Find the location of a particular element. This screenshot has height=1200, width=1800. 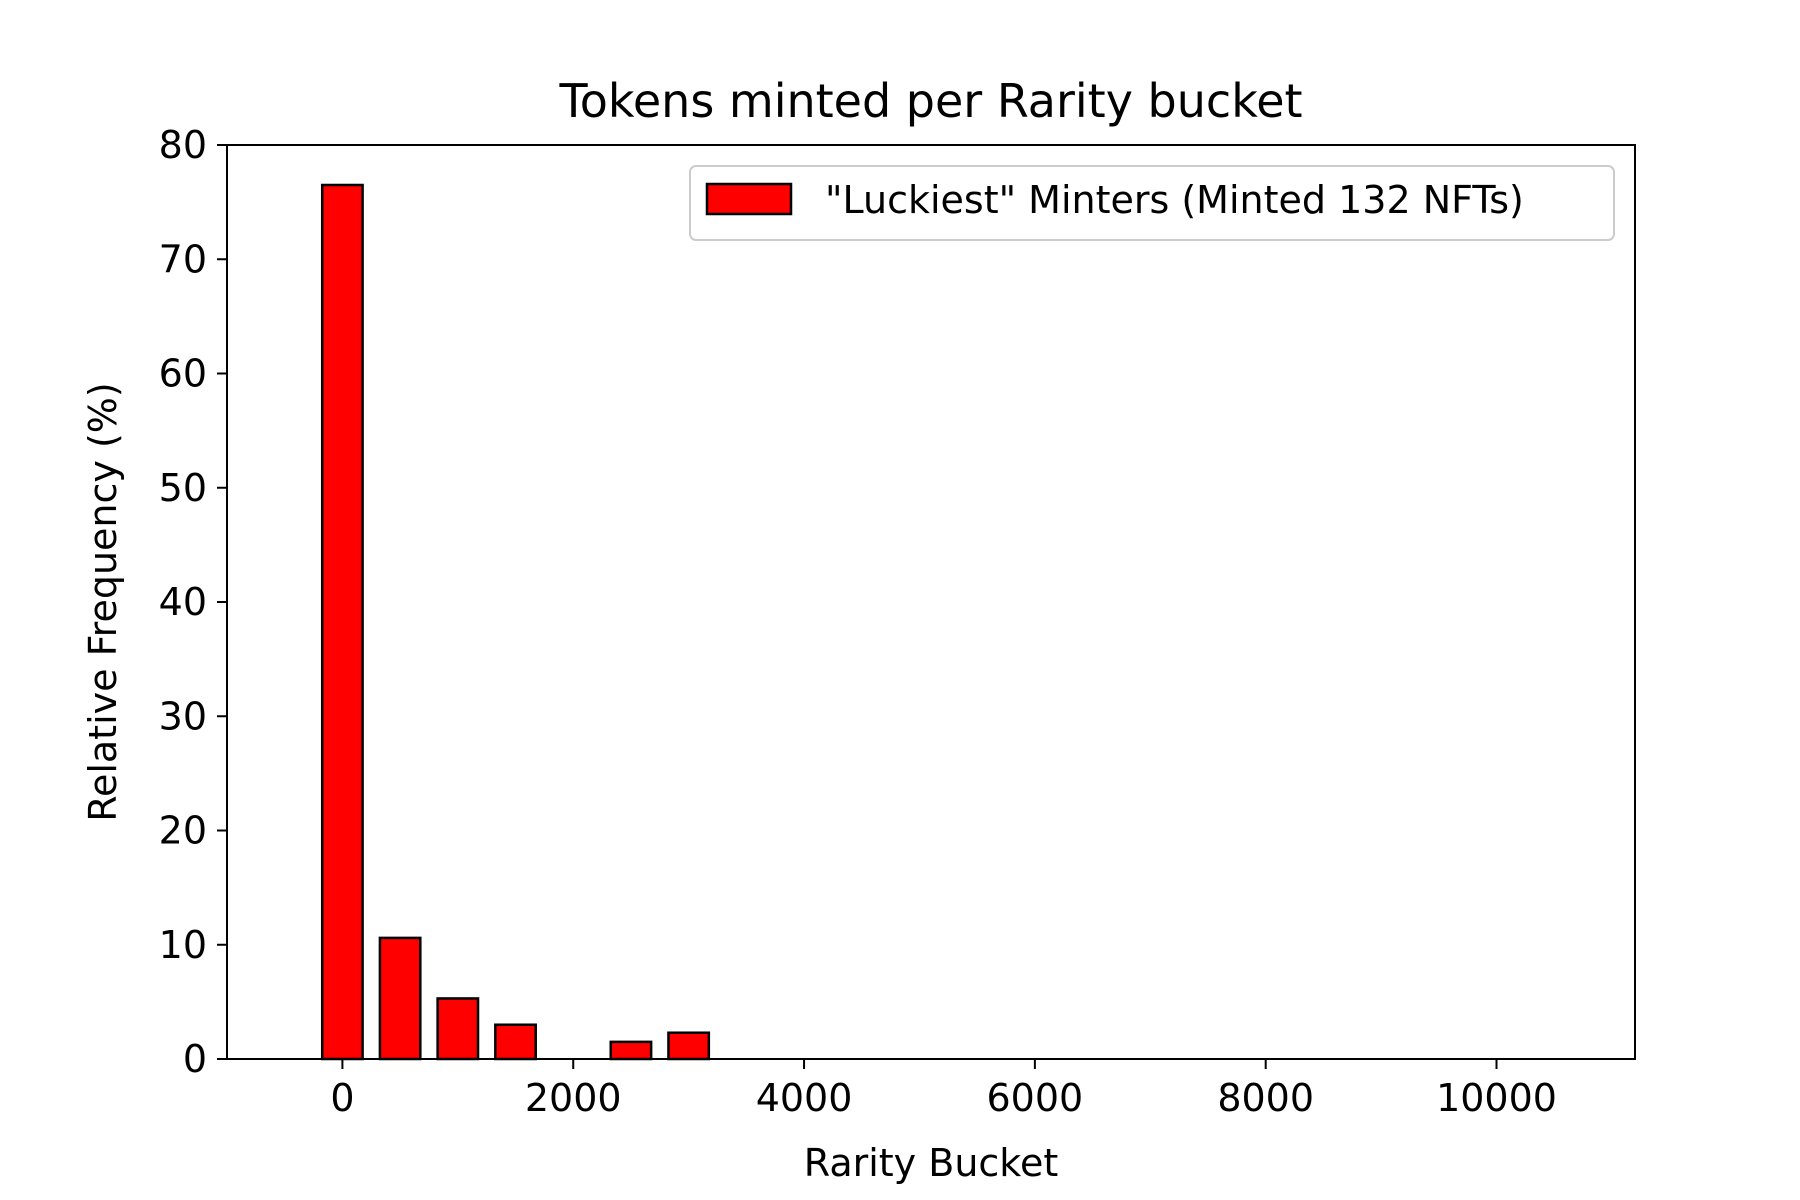

x-tick-label: 10000 is located at coordinates (1496, 1098).